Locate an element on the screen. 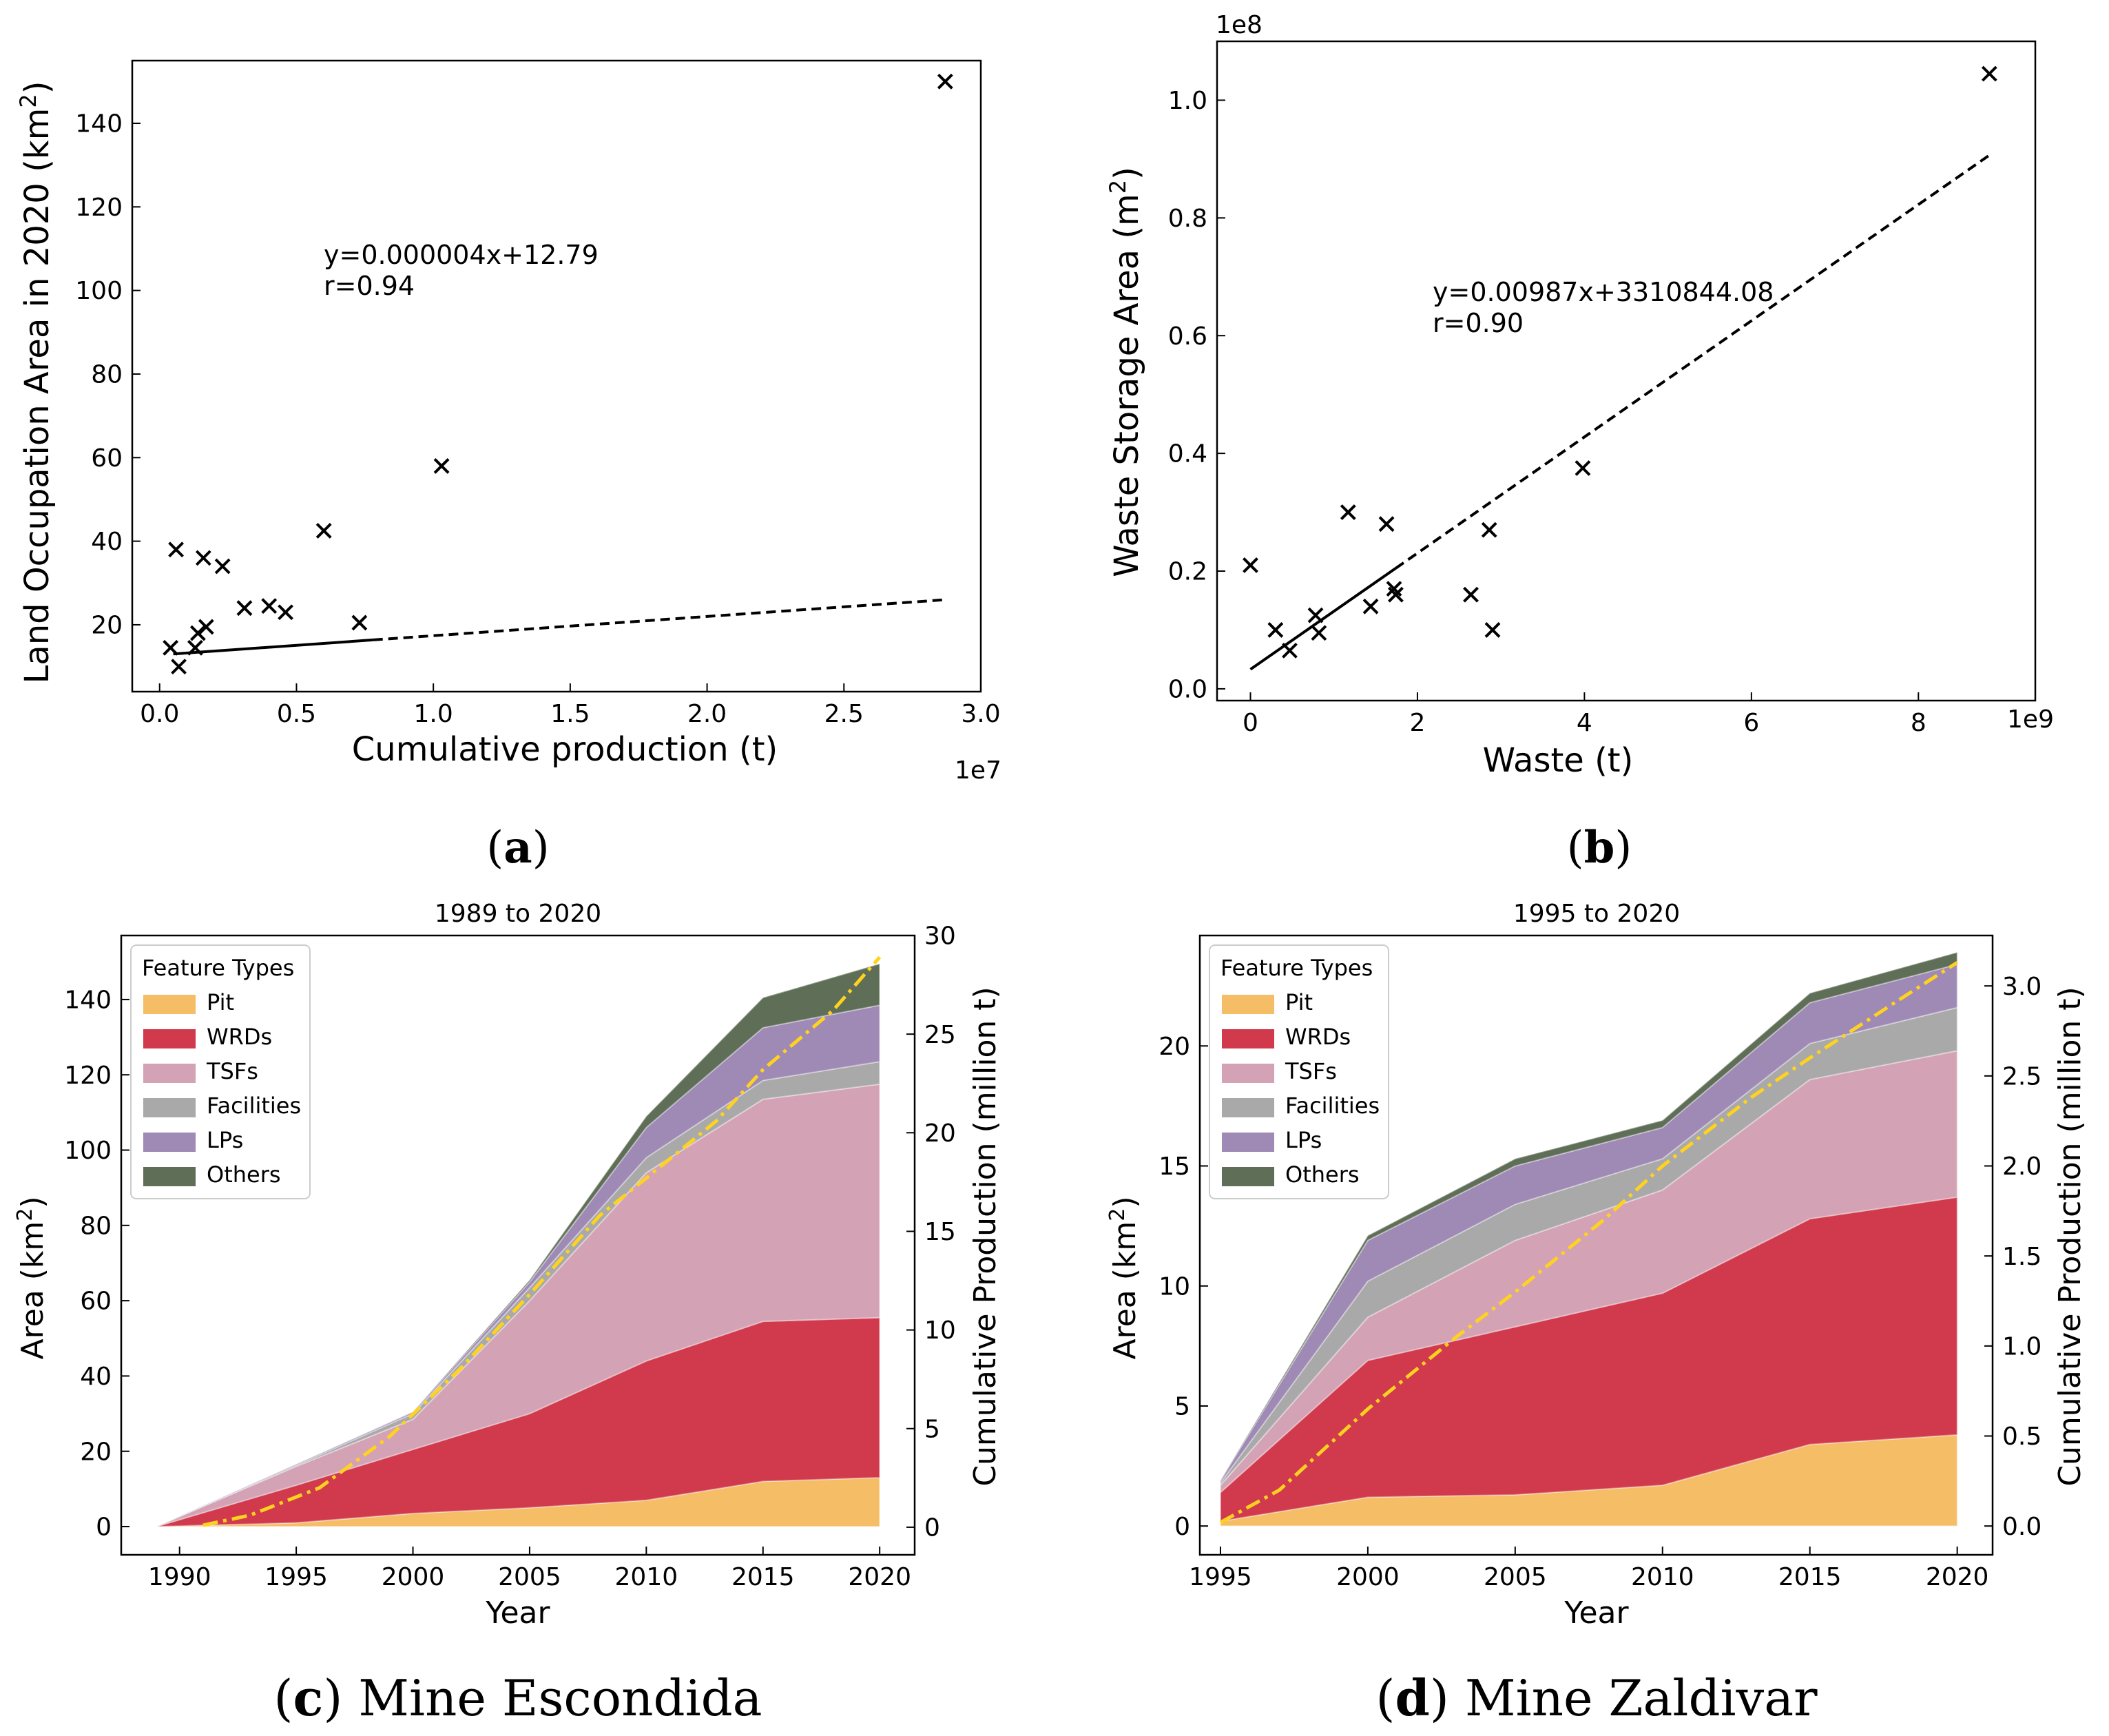 The height and width of the screenshot is (1736, 2109). panel-c-y2-tick-label: 5 is located at coordinates (932, 1429).